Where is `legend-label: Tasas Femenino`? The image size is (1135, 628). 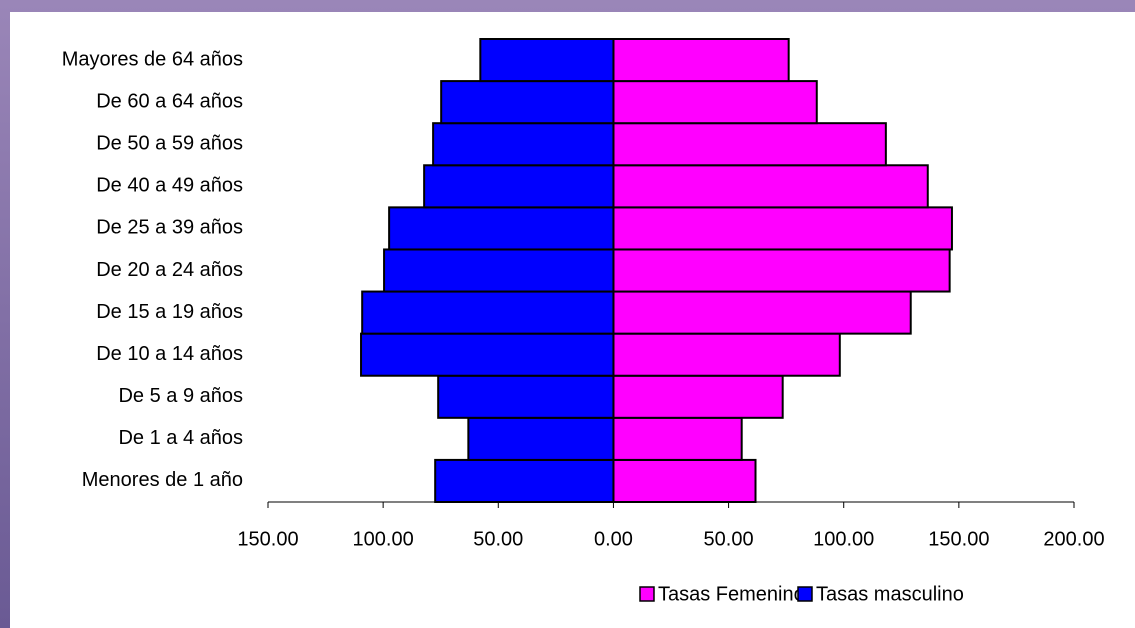
legend-label: Tasas Femenino is located at coordinates (731, 594).